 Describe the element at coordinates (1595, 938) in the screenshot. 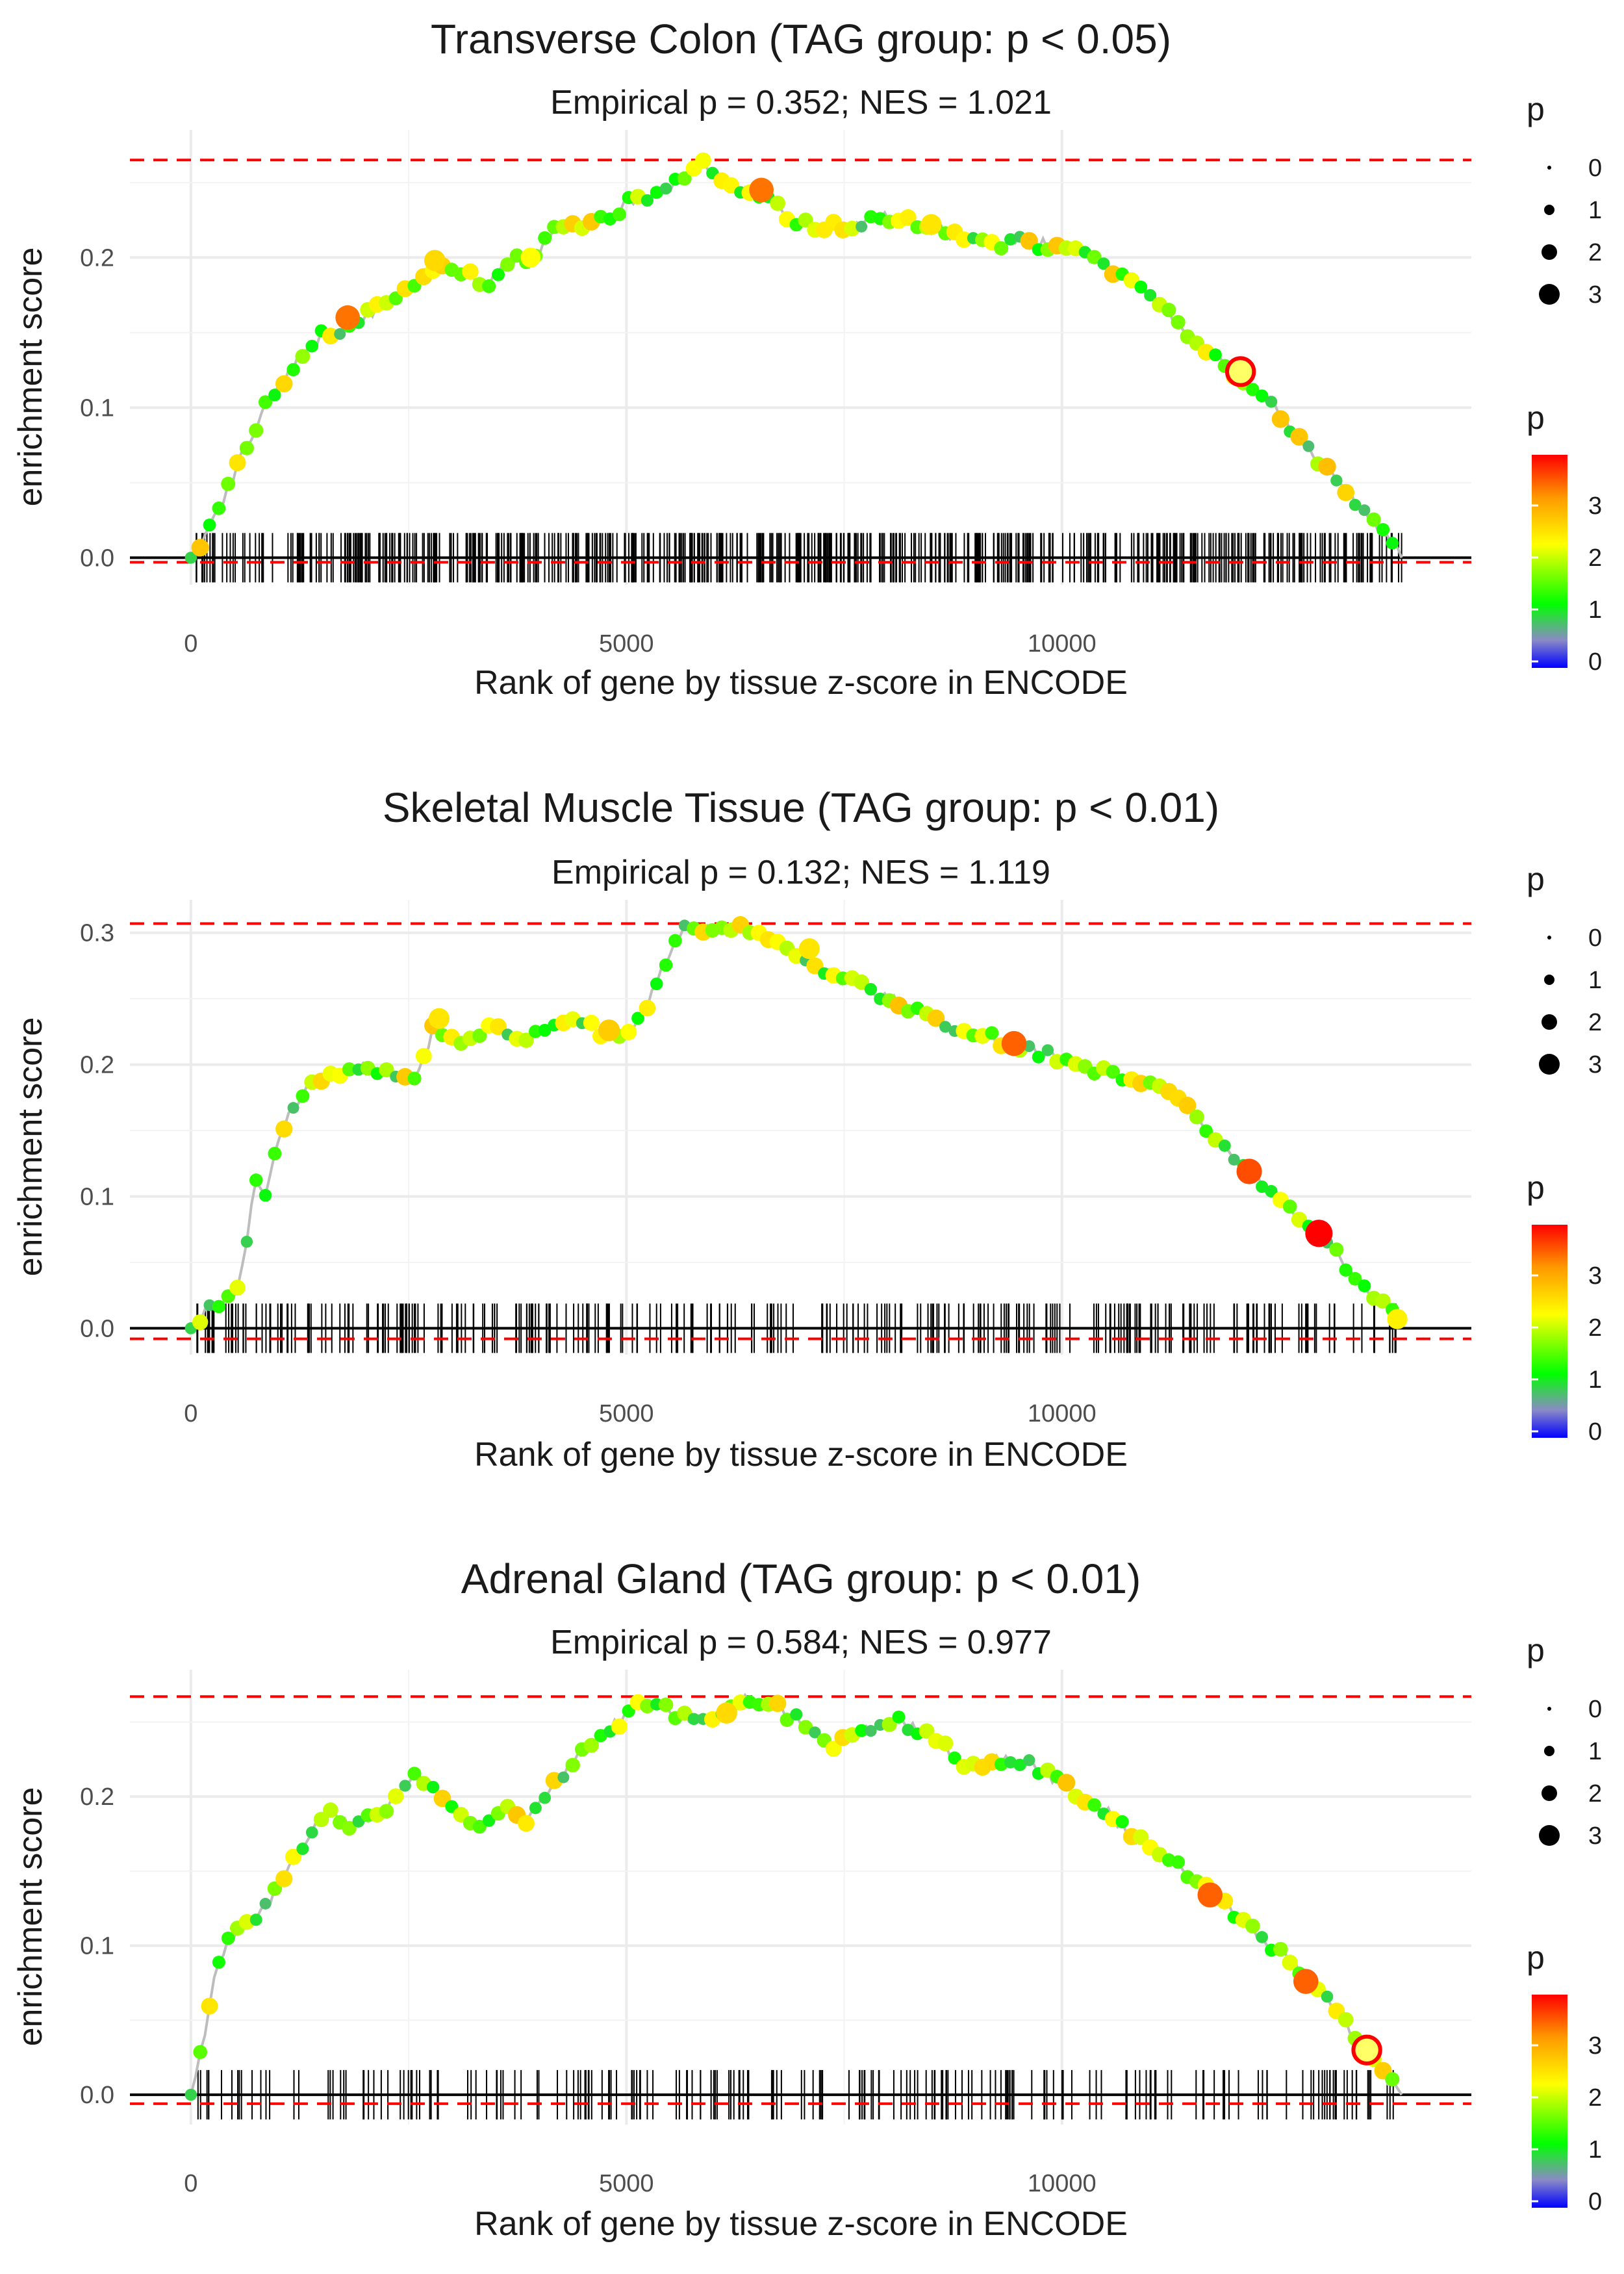

I see `size-key-label: 0` at that location.